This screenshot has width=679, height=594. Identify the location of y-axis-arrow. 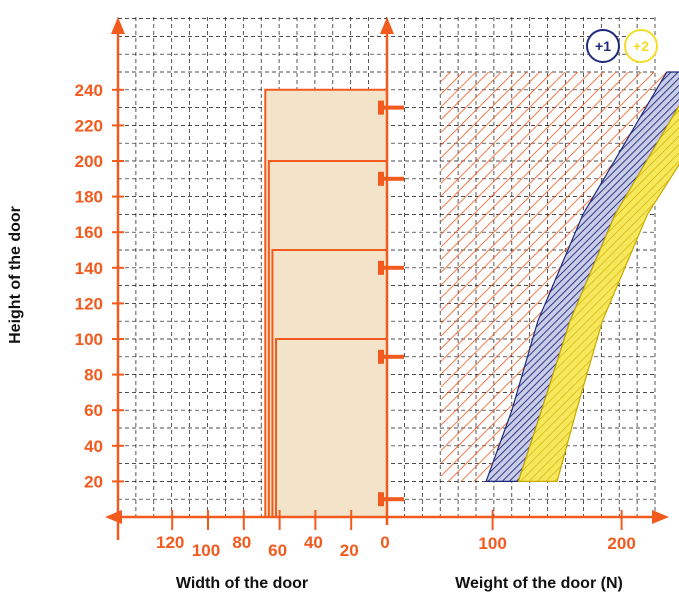
(118, 25).